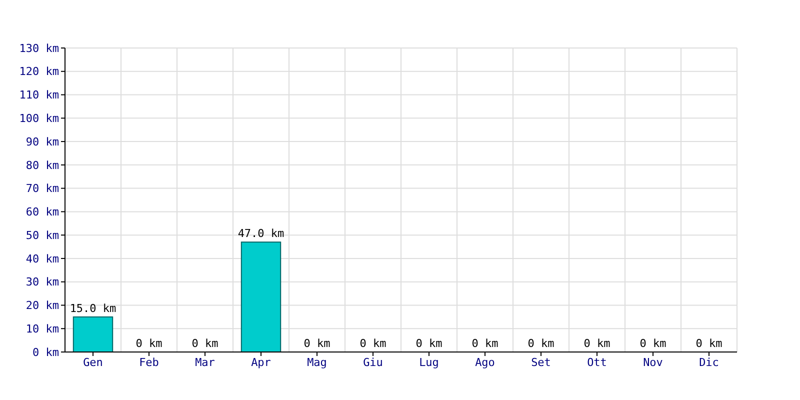  I want to click on x-tick-label: Gen, so click(93, 362).